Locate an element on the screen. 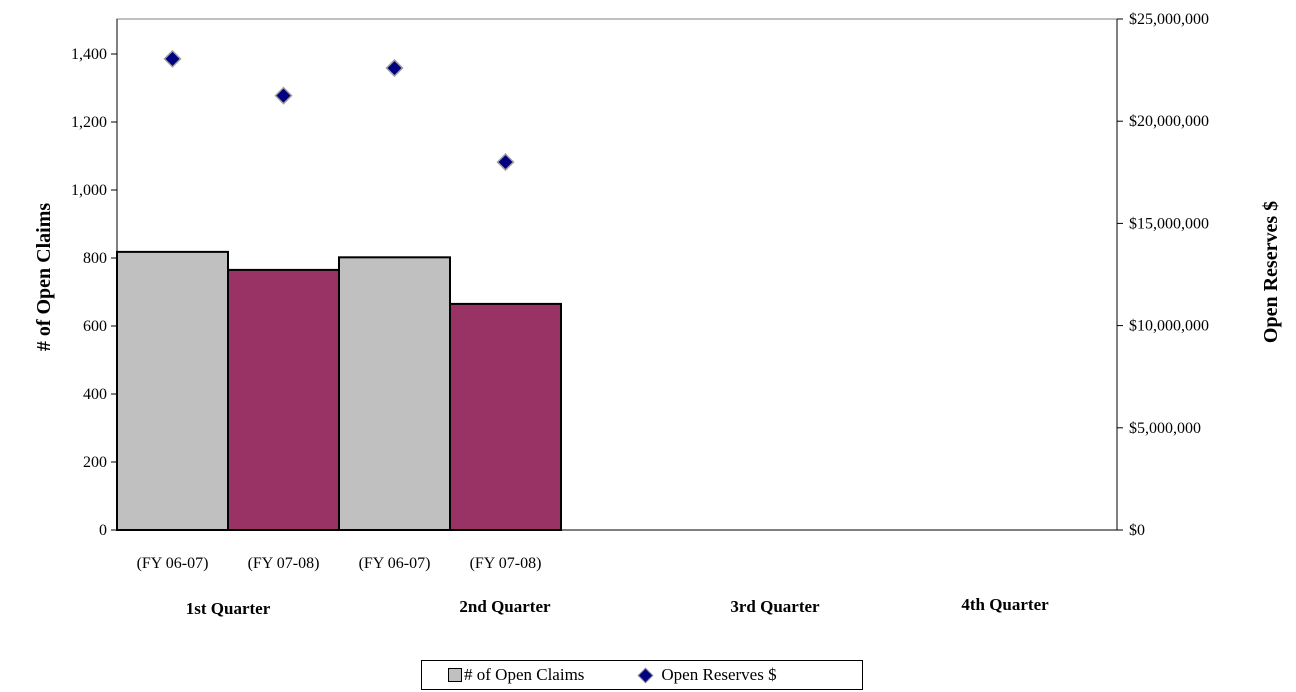 The width and height of the screenshot is (1296, 692). x-group-label: 3rd Quarter is located at coordinates (775, 606).